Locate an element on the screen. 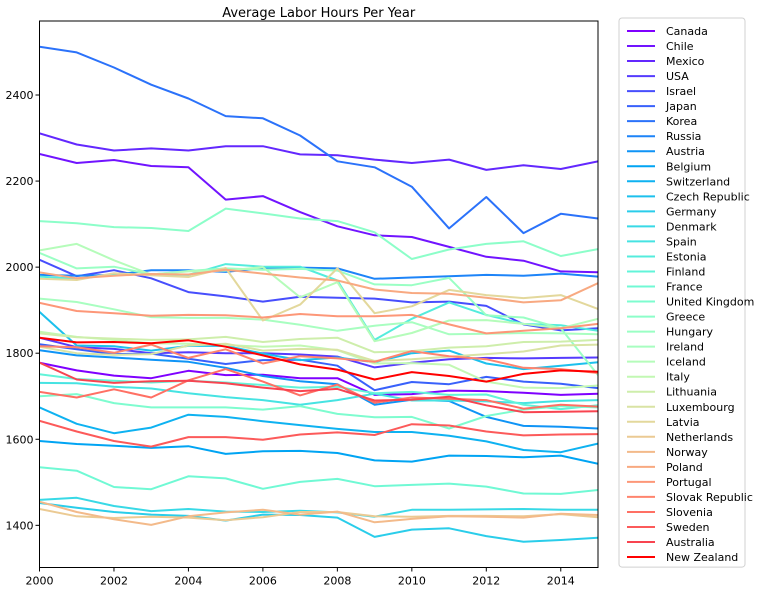 This screenshot has height=590, width=767. legend-label: Slovenia is located at coordinates (689, 512).